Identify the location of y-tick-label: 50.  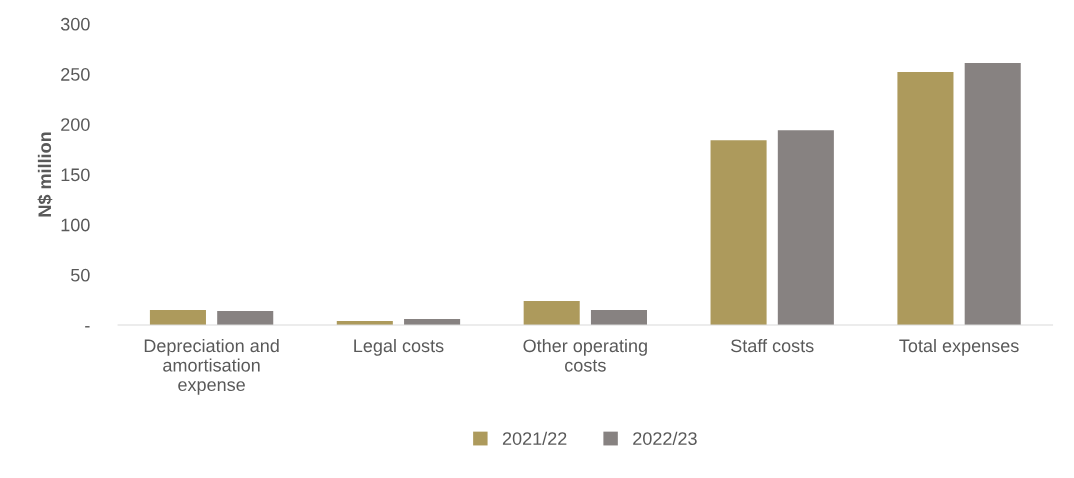
(80, 275).